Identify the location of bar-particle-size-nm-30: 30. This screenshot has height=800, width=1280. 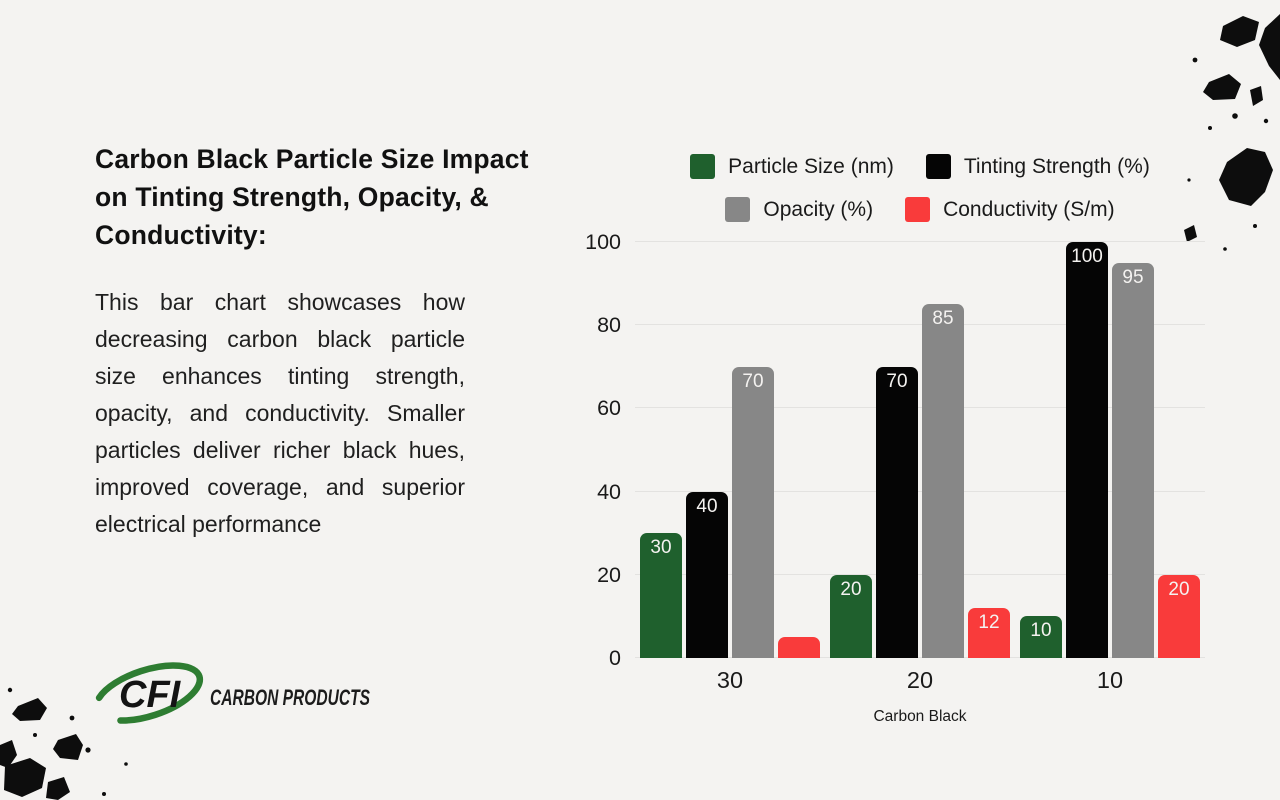
(661, 595).